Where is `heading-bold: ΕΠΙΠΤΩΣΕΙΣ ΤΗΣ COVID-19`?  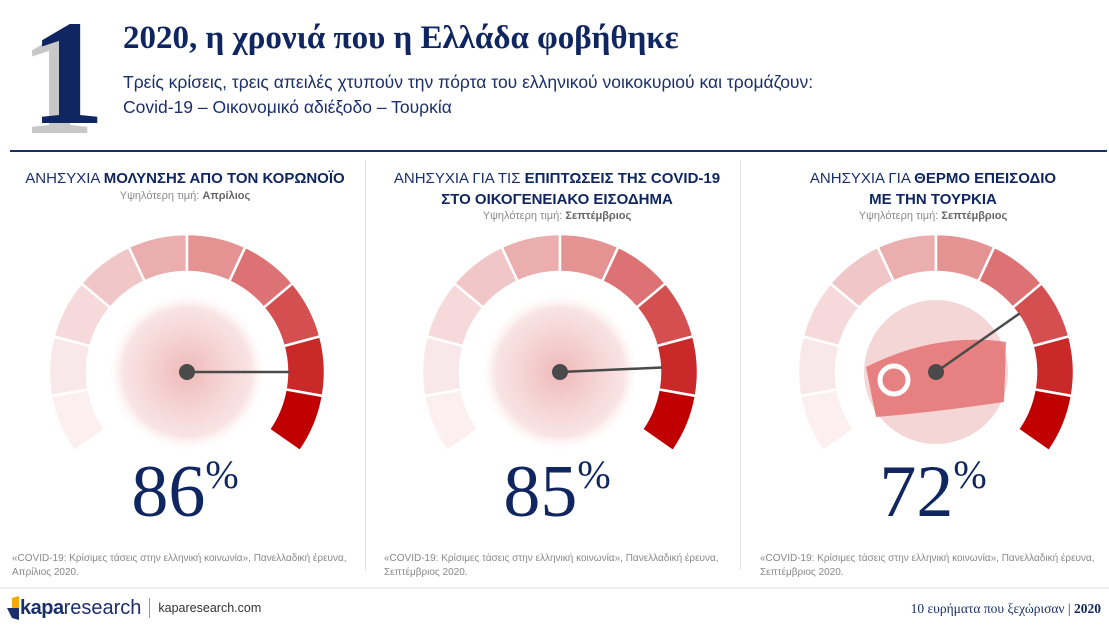 heading-bold: ΕΠΙΠΤΩΣΕΙΣ ΤΗΣ COVID-19 is located at coordinates (622, 178).